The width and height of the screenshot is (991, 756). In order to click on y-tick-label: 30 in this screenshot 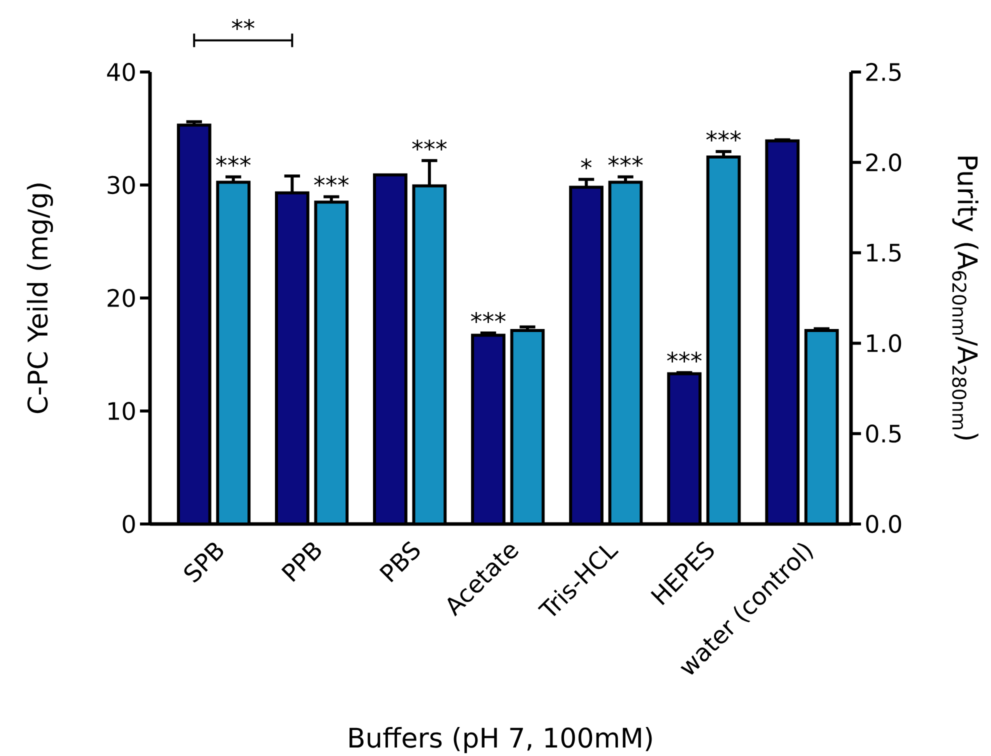, I will do `click(121, 185)`.